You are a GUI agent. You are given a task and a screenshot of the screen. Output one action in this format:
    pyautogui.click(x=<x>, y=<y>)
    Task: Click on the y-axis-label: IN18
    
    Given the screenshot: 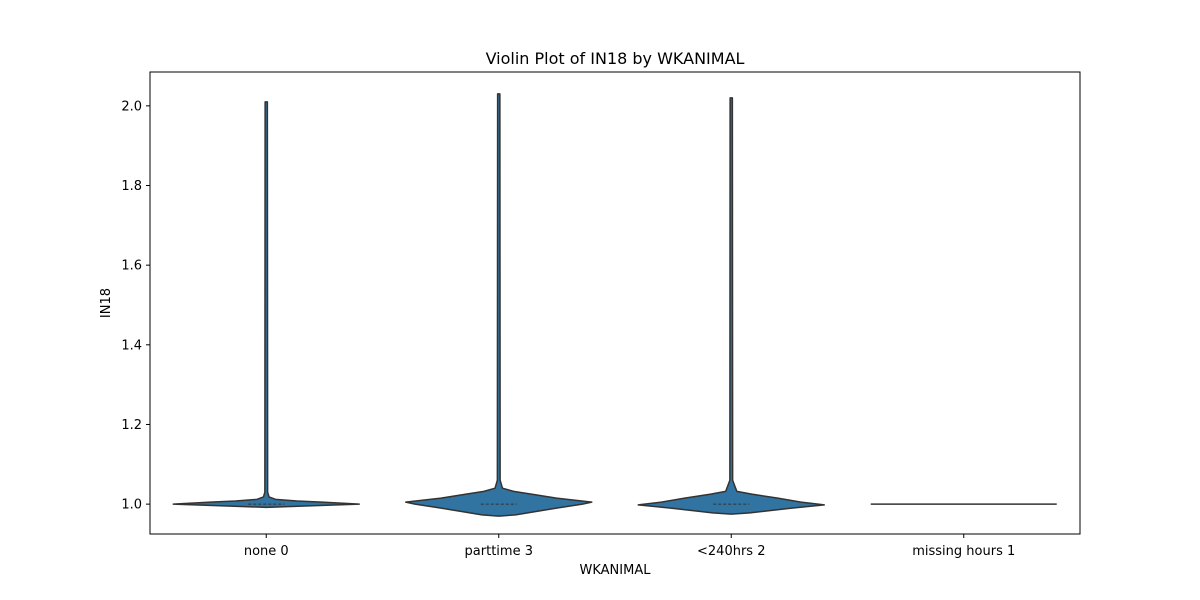 What is the action you would take?
    pyautogui.click(x=106, y=303)
    